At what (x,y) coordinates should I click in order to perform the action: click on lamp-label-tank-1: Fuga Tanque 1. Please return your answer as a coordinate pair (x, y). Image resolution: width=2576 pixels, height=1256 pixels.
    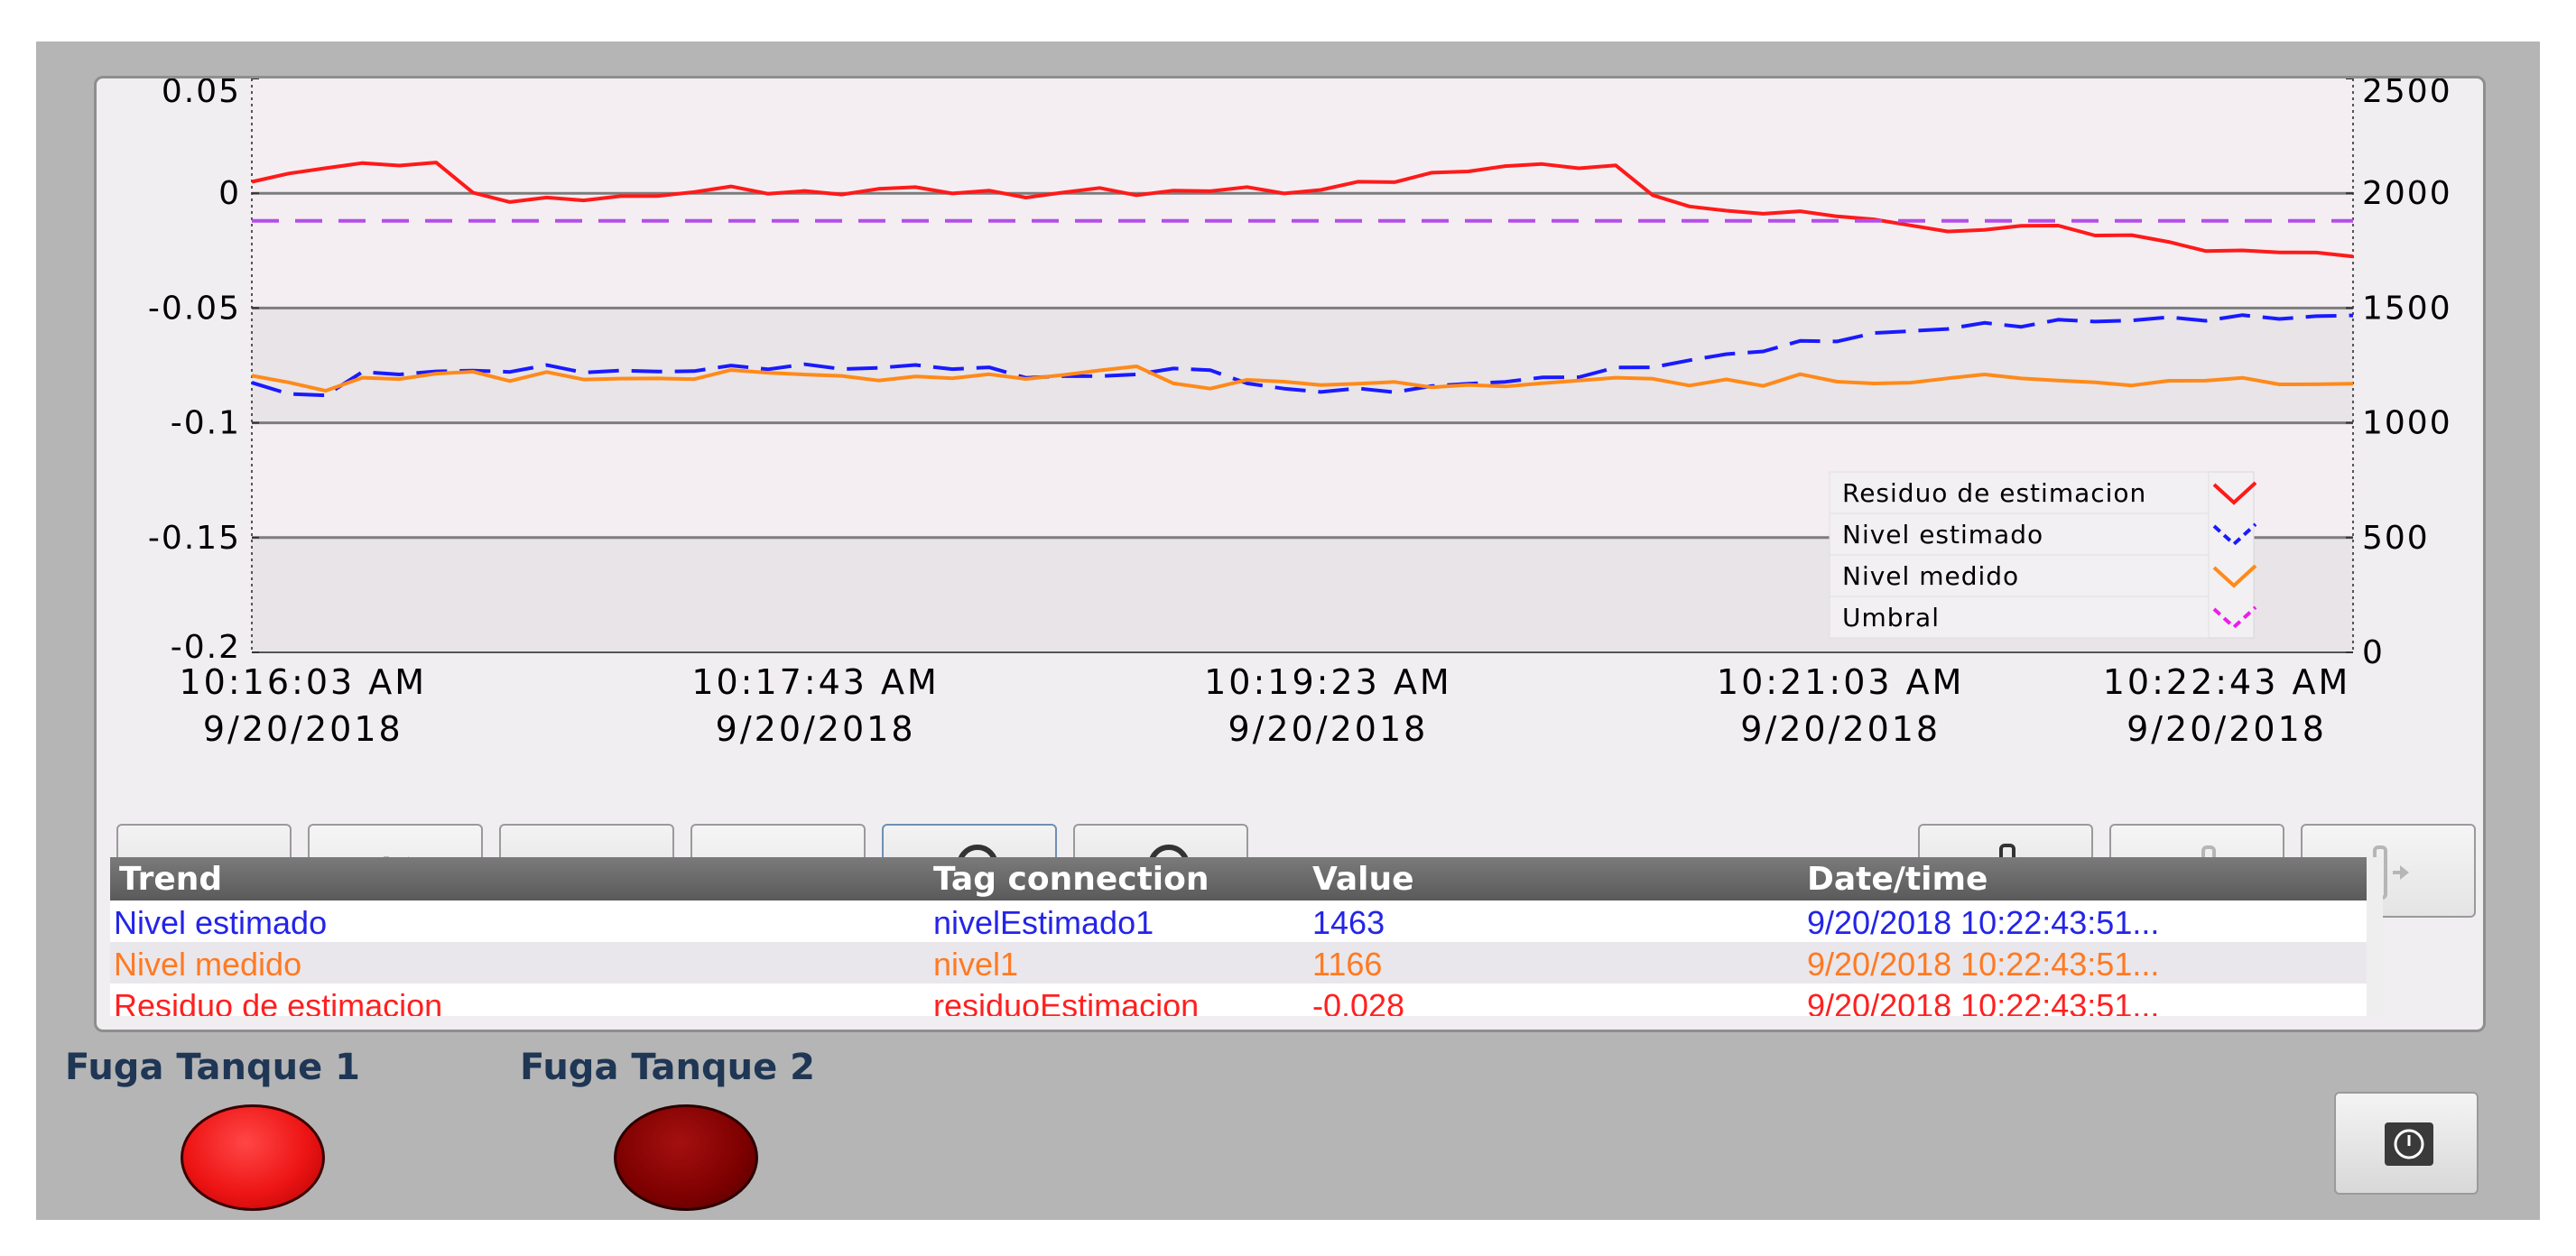
    Looking at the image, I should click on (212, 1067).